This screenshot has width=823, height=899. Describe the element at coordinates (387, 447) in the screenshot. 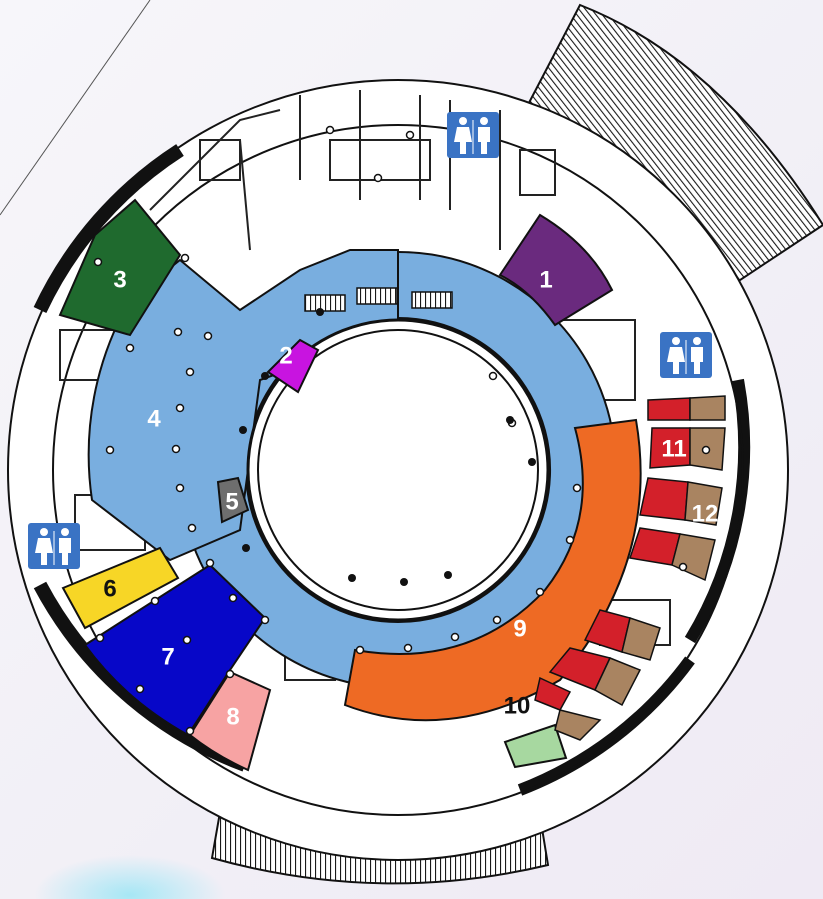

I see `inner-ring-markers` at that location.